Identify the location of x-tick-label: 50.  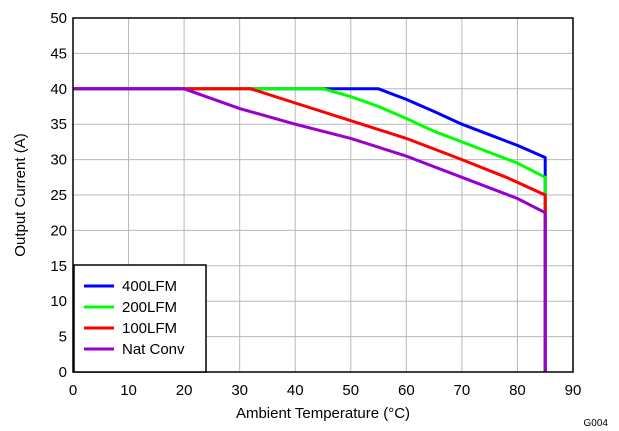
(350, 390).